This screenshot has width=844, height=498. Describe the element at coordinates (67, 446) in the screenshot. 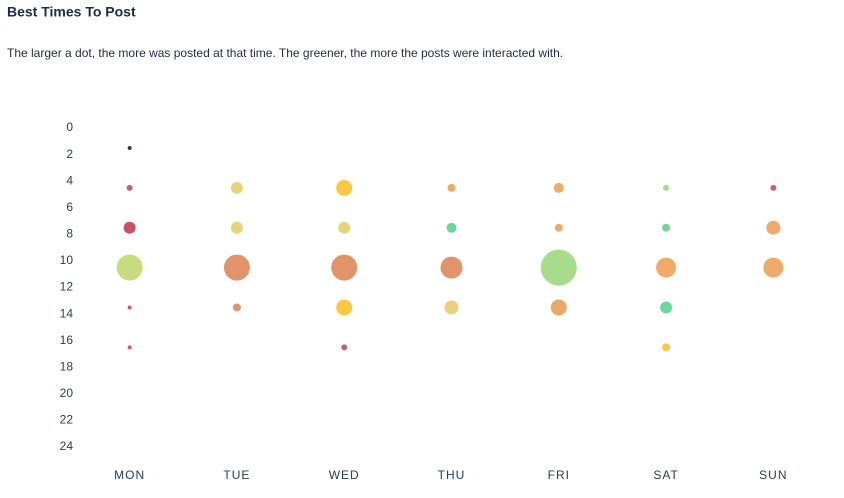

I see `y-tick-label: 24` at that location.